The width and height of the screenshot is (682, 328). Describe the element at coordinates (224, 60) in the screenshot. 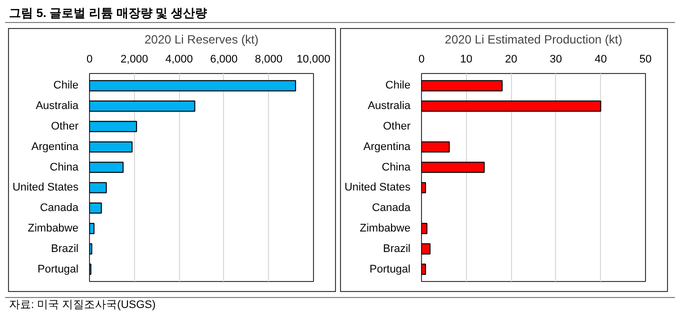

I see `x-tick-label: 6,000` at that location.